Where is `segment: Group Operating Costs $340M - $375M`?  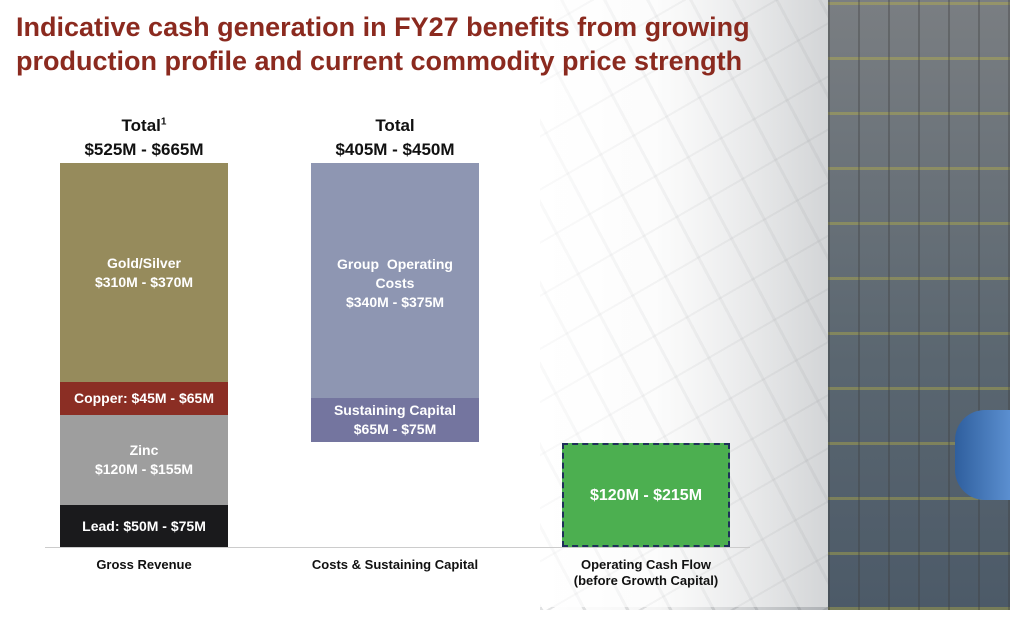 segment: Group Operating Costs $340M - $375M is located at coordinates (395, 280).